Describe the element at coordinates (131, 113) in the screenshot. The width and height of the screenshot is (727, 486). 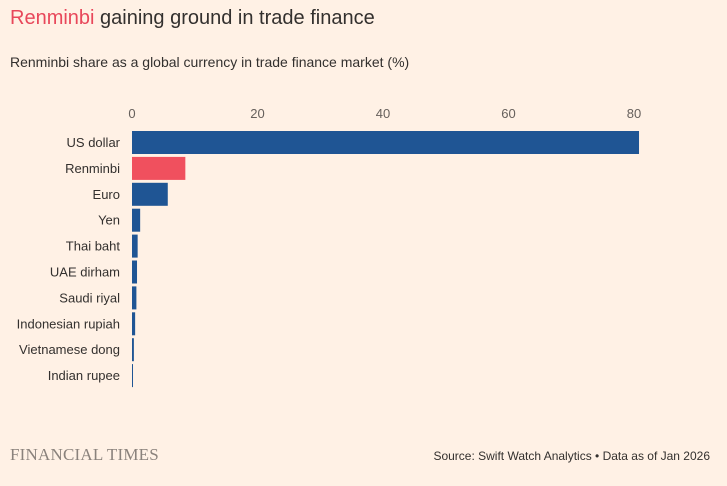
I see `x-tick-label: 0` at that location.